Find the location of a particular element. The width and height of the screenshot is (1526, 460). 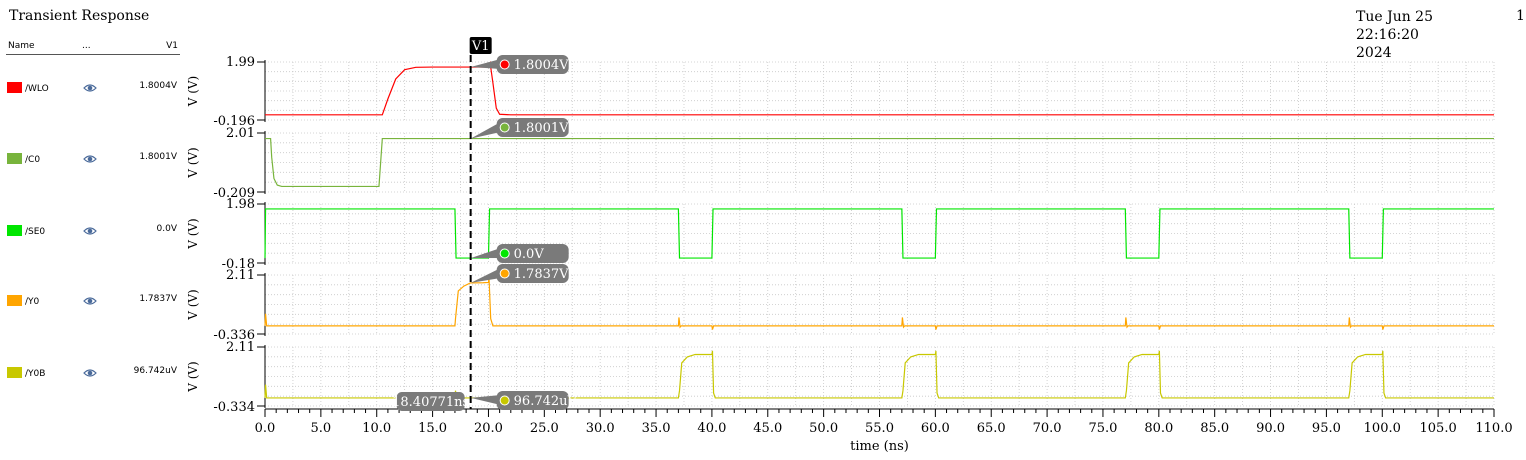

cursor-tag-label: V1 is located at coordinates (480, 46).